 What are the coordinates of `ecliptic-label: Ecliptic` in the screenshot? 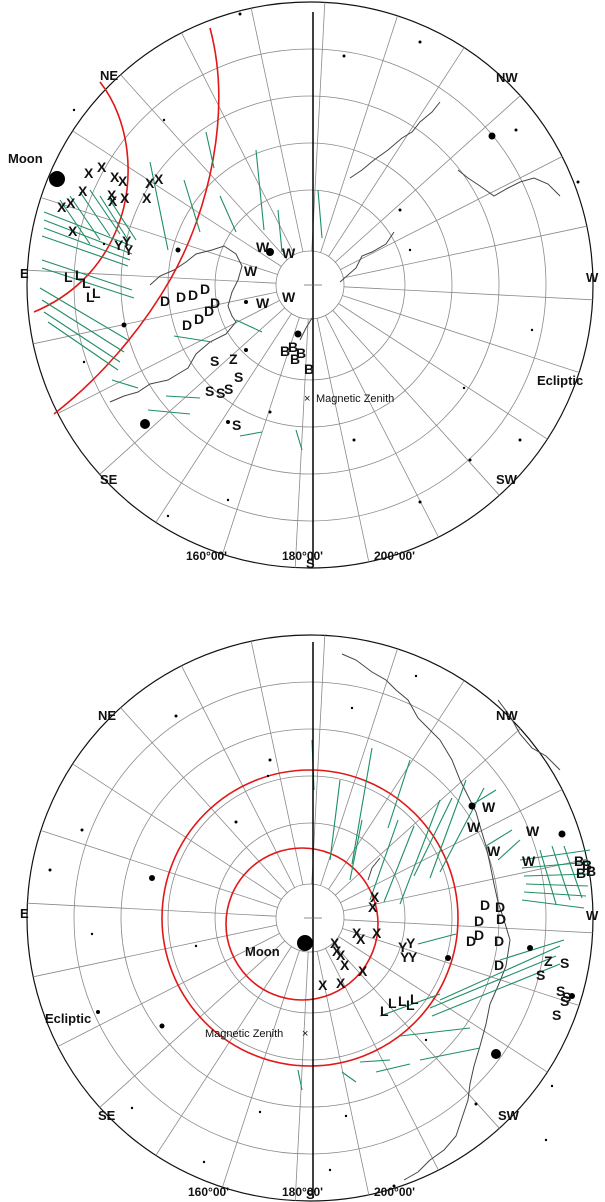 It's located at (560, 380).